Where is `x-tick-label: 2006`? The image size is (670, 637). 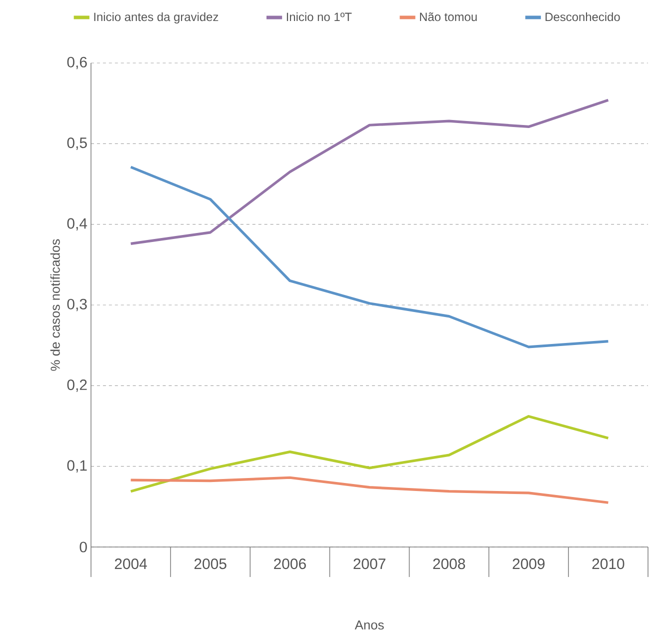
x-tick-label: 2006 is located at coordinates (290, 564).